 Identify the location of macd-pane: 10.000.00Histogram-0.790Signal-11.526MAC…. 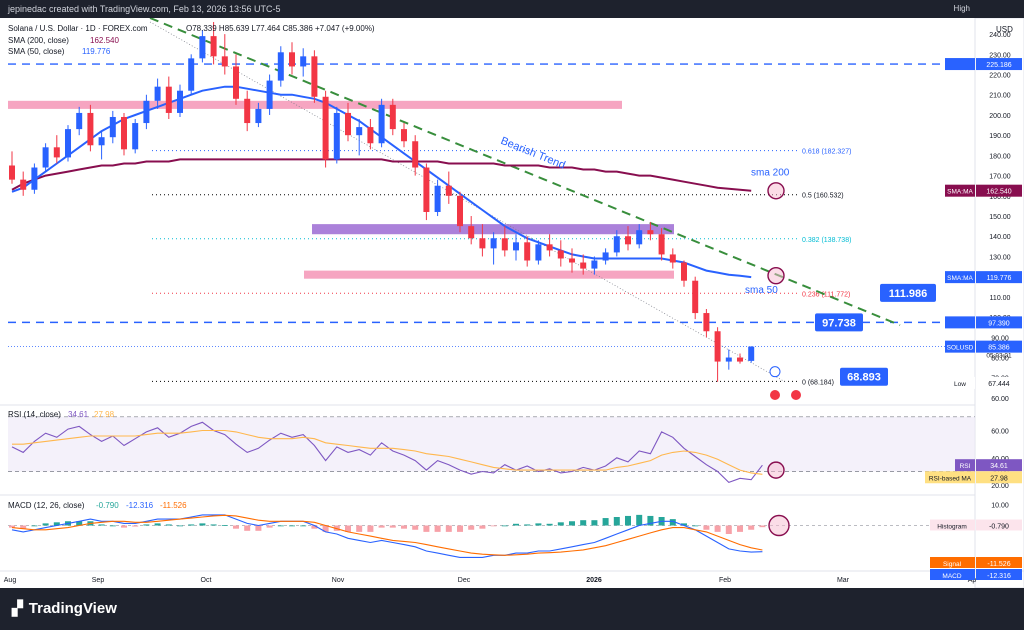
(515, 541).